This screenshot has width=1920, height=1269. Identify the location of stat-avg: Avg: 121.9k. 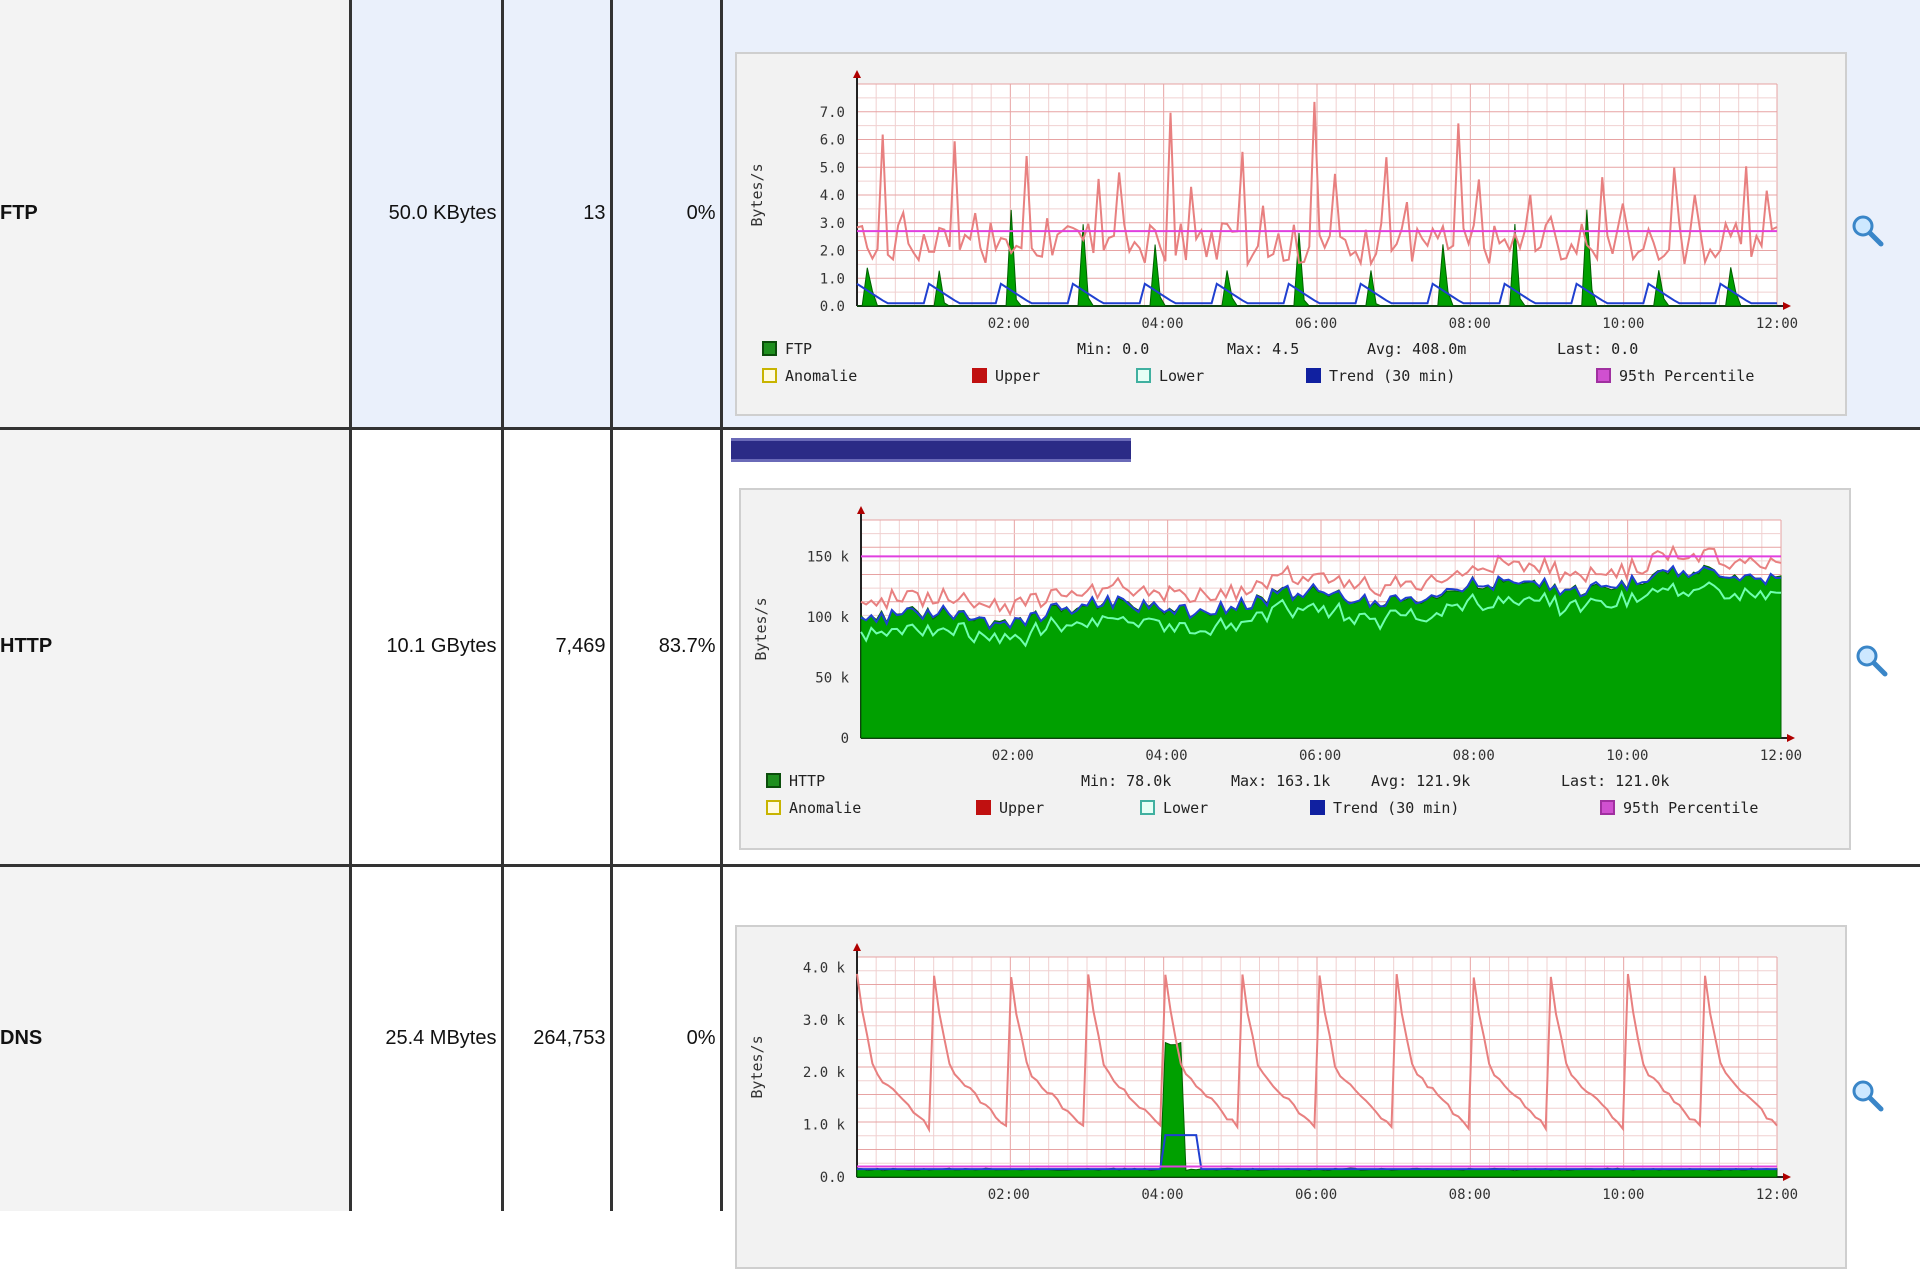
(1420, 781).